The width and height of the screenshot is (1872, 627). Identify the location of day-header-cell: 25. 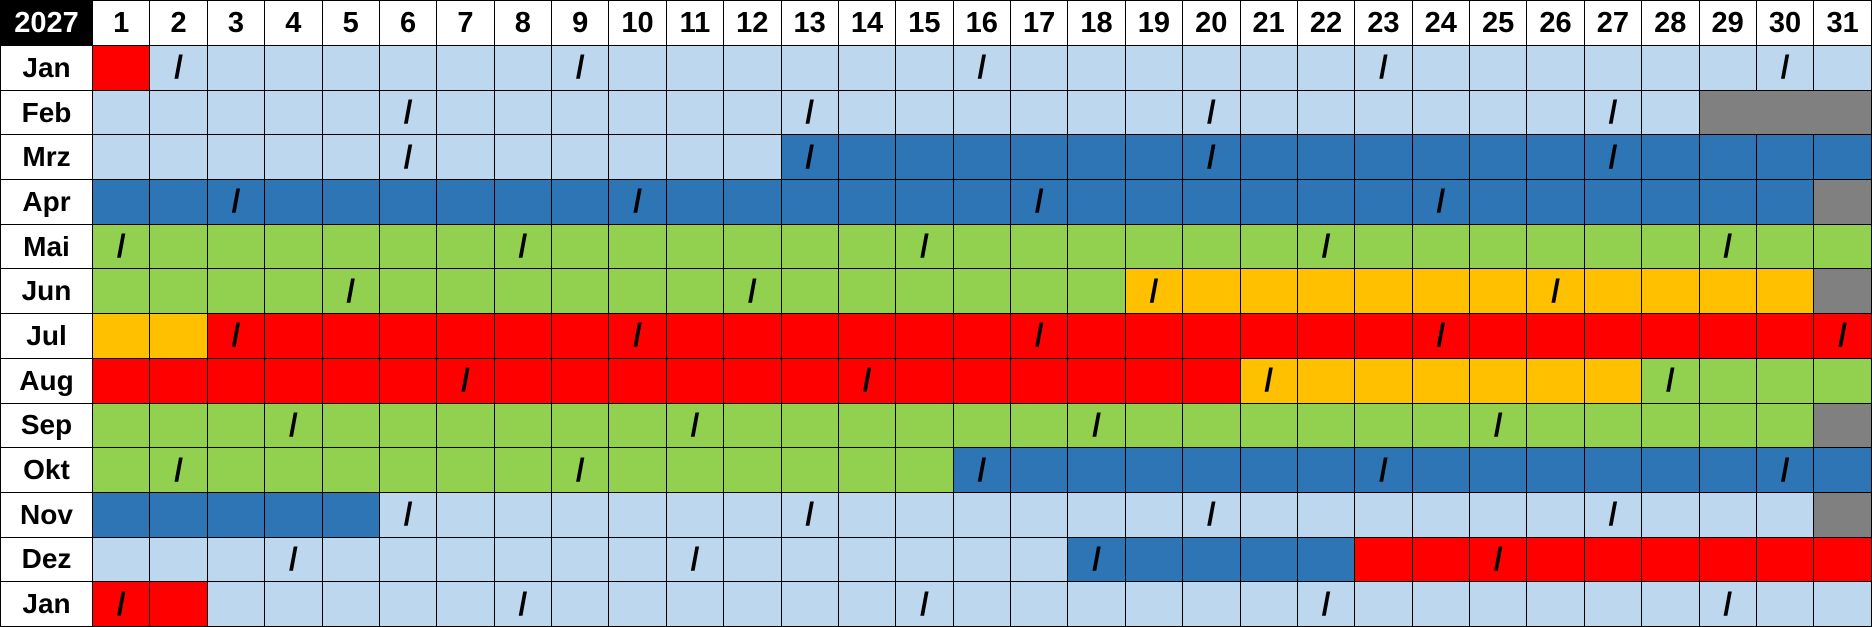
(1498, 23).